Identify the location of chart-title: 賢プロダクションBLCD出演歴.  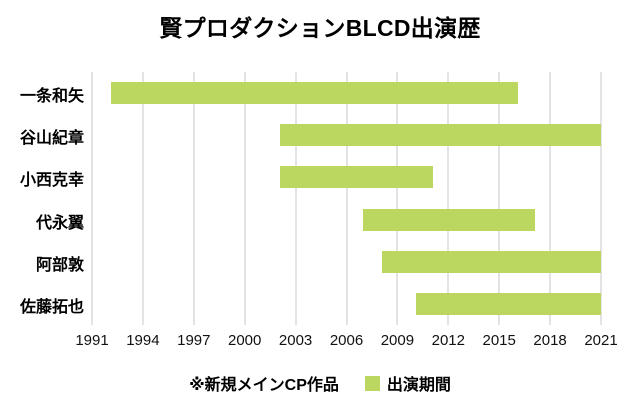
(320, 28).